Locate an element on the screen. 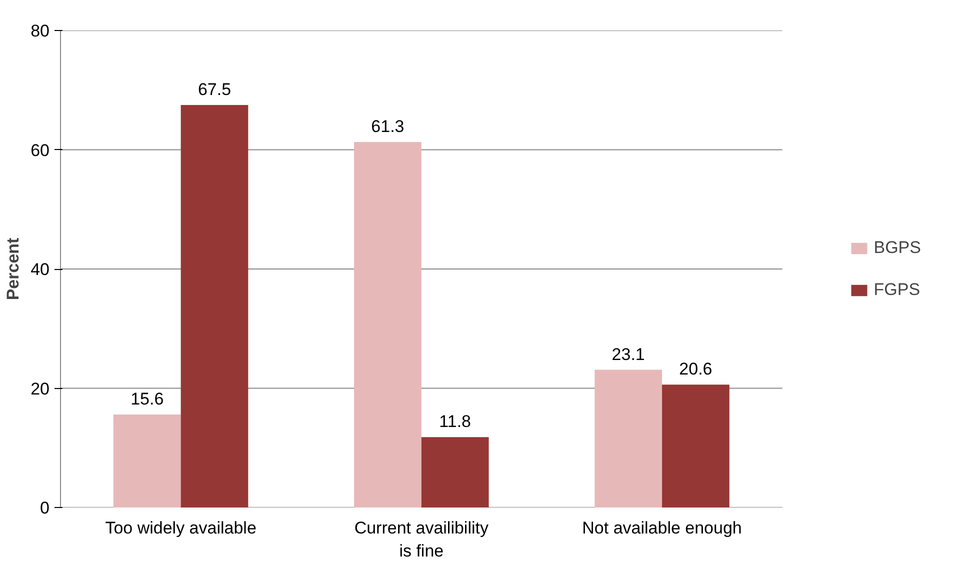  data-label: 67.5 is located at coordinates (215, 90).